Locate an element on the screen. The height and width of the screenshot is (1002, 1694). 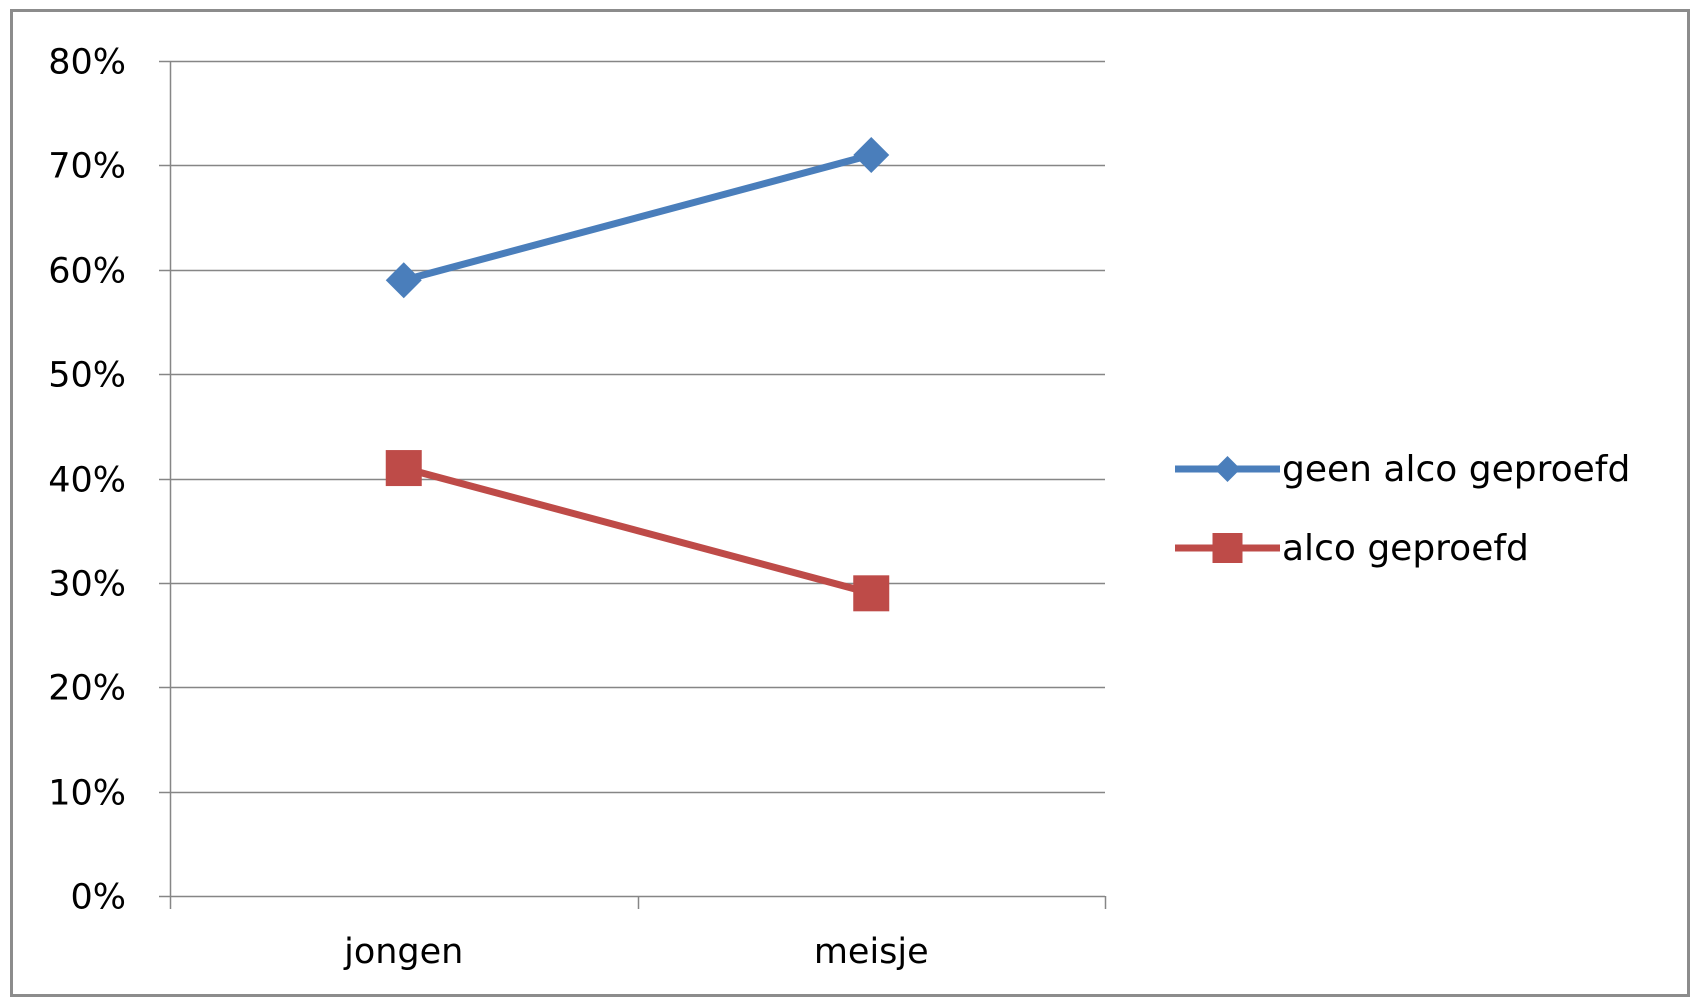
legend-label: geen alco geproefd is located at coordinates (1456, 469).